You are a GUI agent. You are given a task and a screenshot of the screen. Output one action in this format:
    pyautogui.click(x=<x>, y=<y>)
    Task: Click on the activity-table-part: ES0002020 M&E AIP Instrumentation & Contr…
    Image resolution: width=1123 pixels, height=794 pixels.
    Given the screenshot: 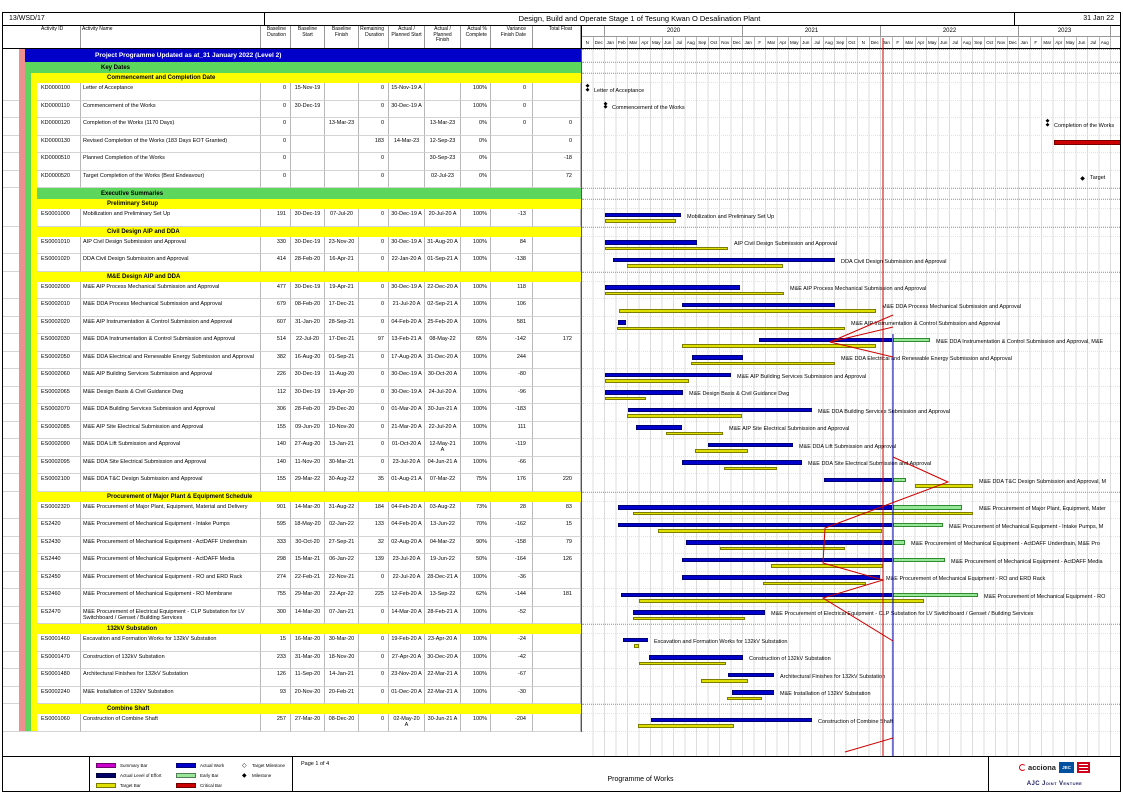 What is the action you would take?
    pyautogui.click(x=292, y=325)
    